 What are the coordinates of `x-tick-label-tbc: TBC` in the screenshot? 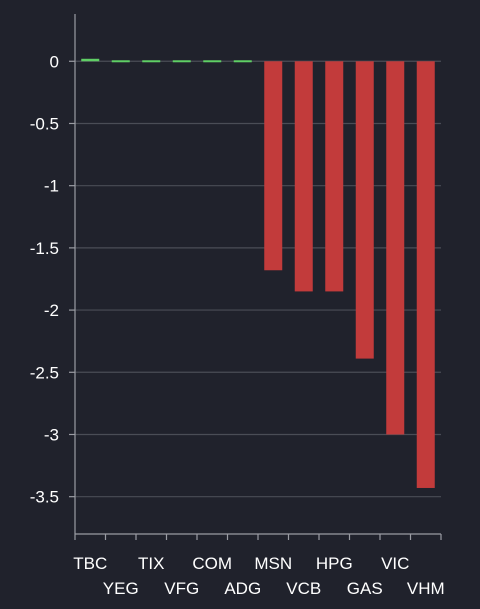 It's located at (90, 563).